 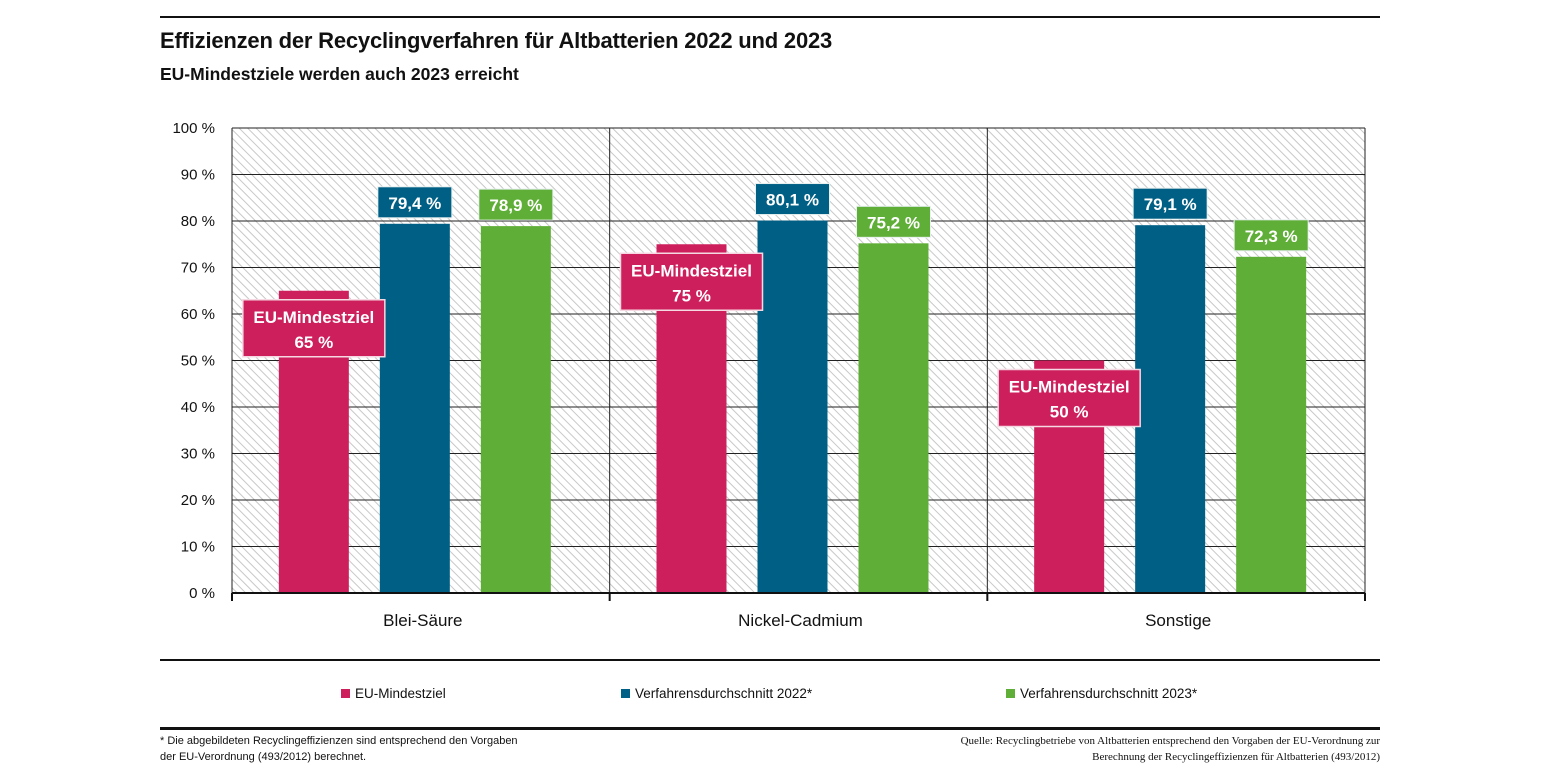 I want to click on footnote-line-2: der EU-Verordnung (493/2012) berechnet., so click(x=263, y=757).